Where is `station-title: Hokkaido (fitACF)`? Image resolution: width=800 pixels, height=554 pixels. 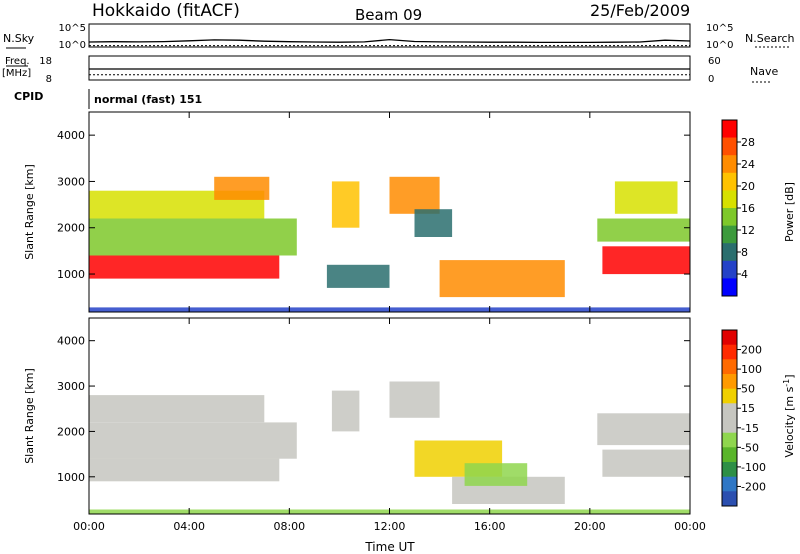
station-title: Hokkaido (fitACF) is located at coordinates (166, 11).